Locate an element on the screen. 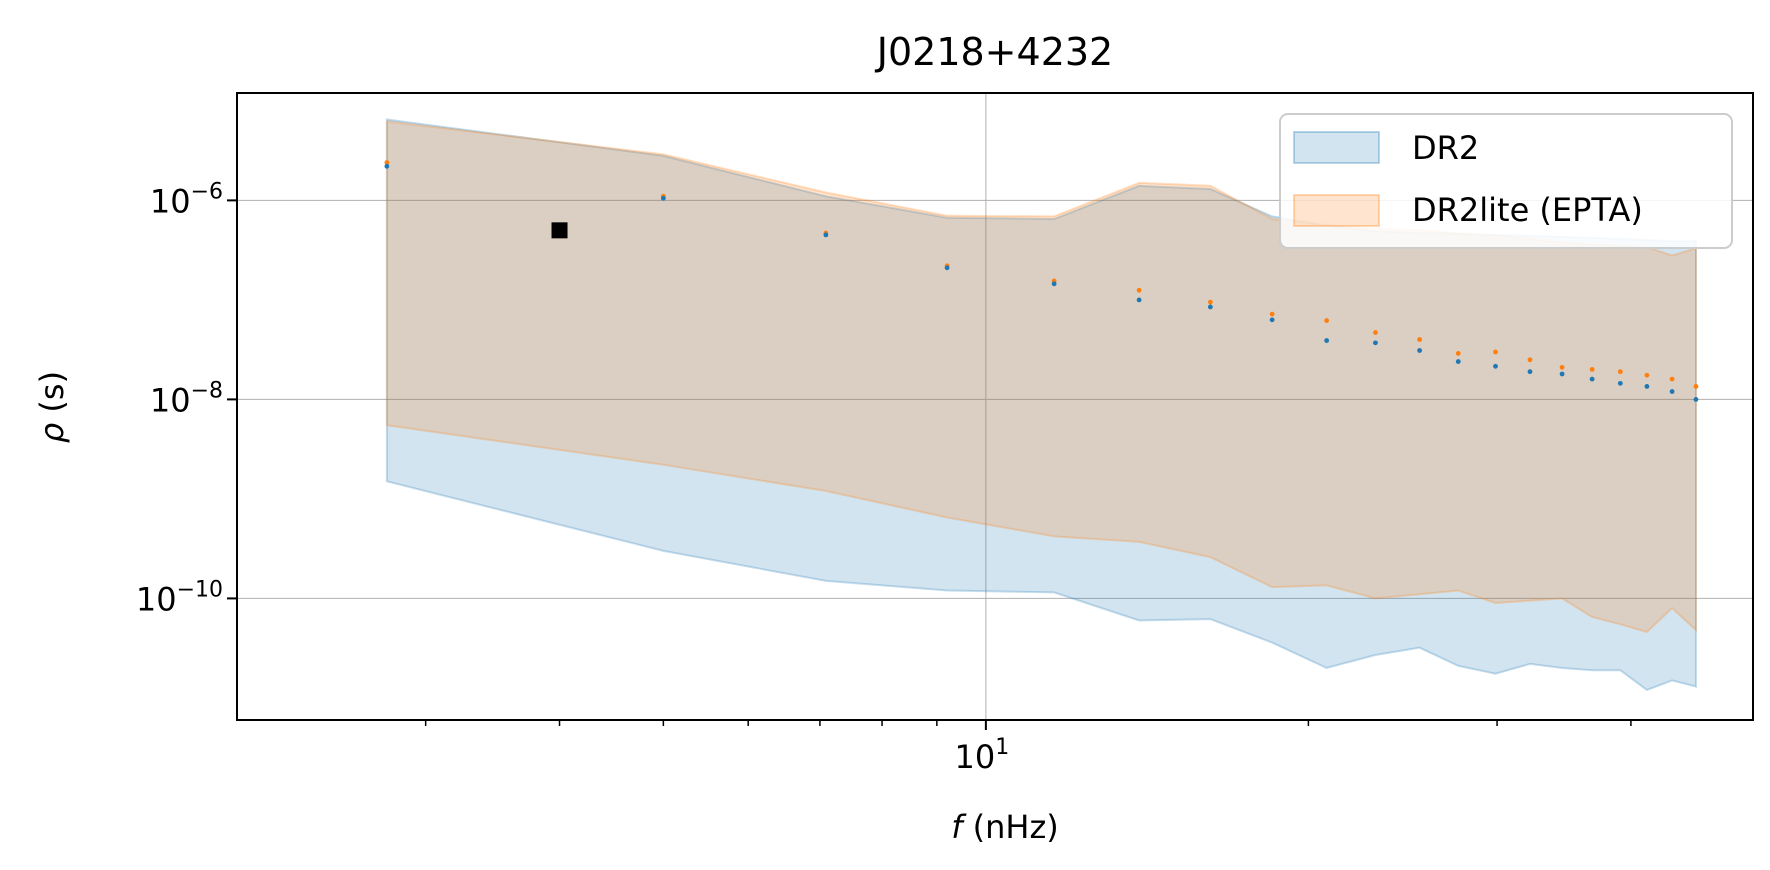  legend: DR2 DR2lite (EPTA) is located at coordinates (1506, 181).